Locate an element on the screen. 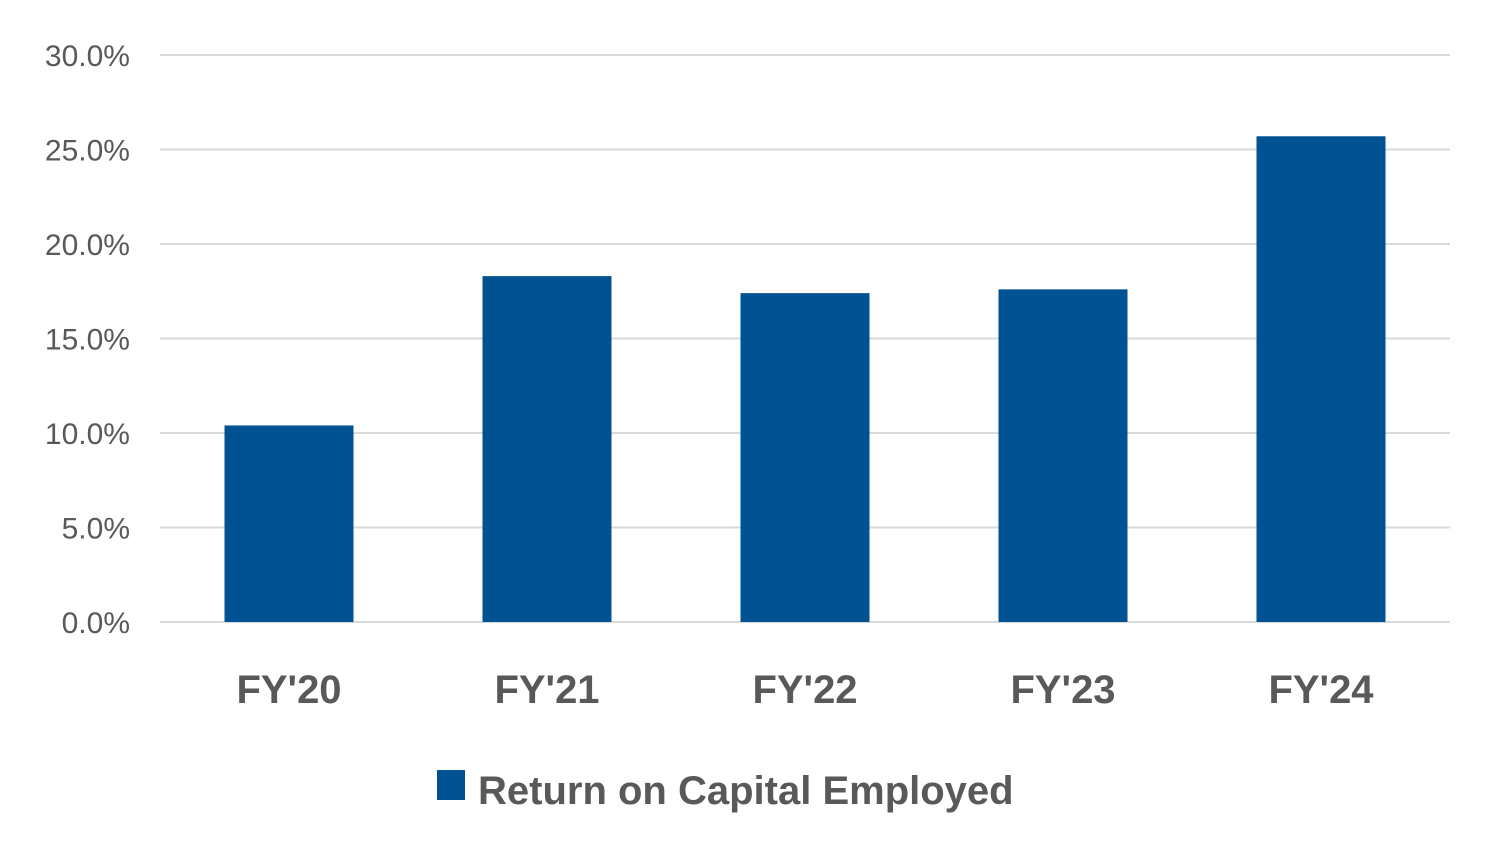 This screenshot has width=1494, height=857. y-tick-label: 15.0% is located at coordinates (87, 340).